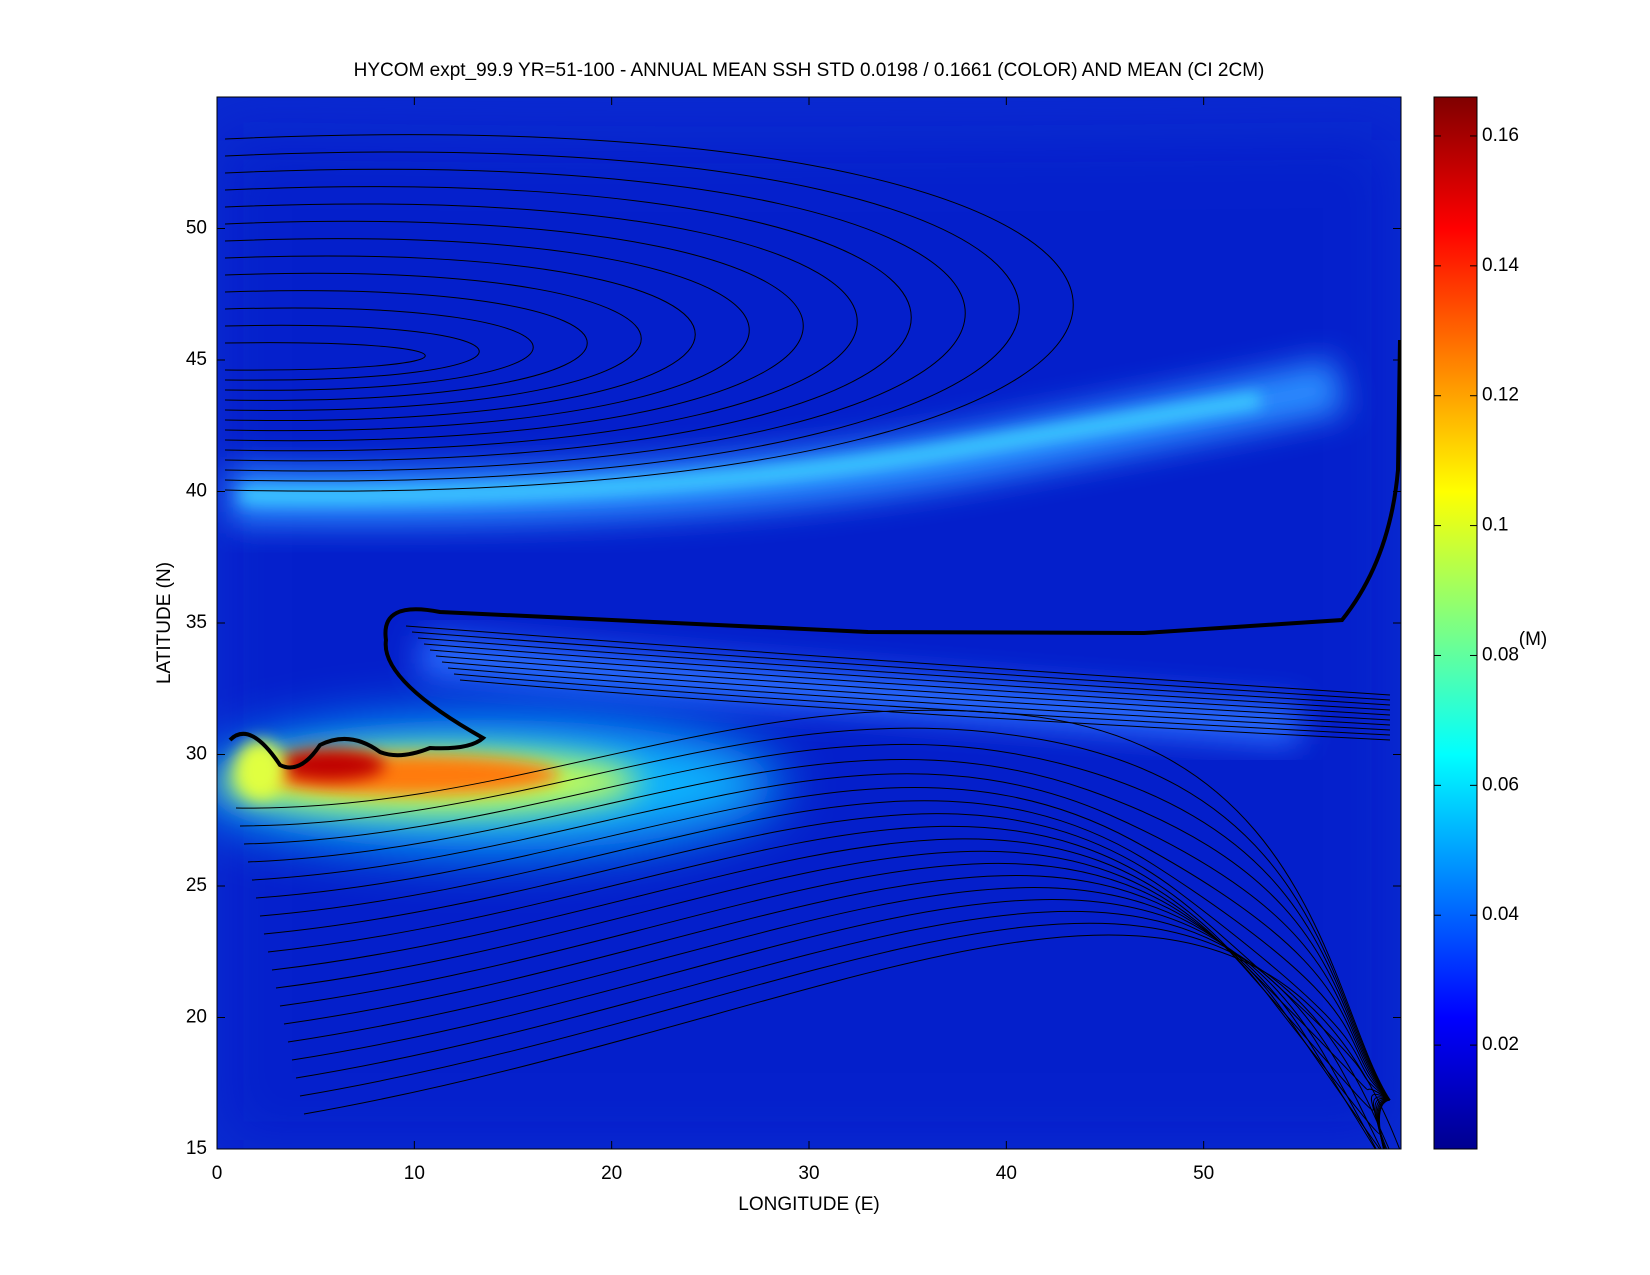  What do you see at coordinates (196, 1148) in the screenshot?
I see `y-tick-label: 15` at bounding box center [196, 1148].